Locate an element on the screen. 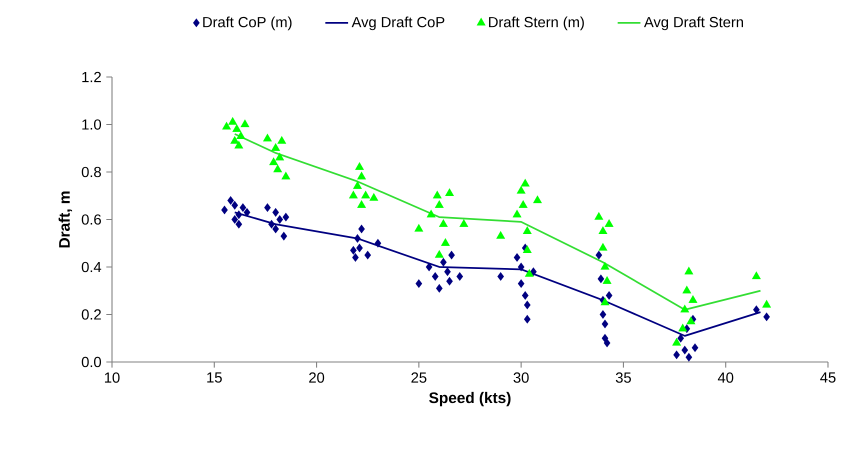 This screenshot has width=868, height=464. y-tick-label: 1.0 is located at coordinates (92, 124).